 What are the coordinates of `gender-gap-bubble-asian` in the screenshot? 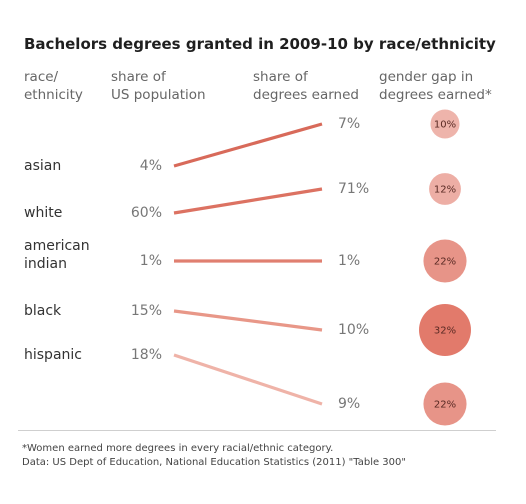 It's located at (445, 124).